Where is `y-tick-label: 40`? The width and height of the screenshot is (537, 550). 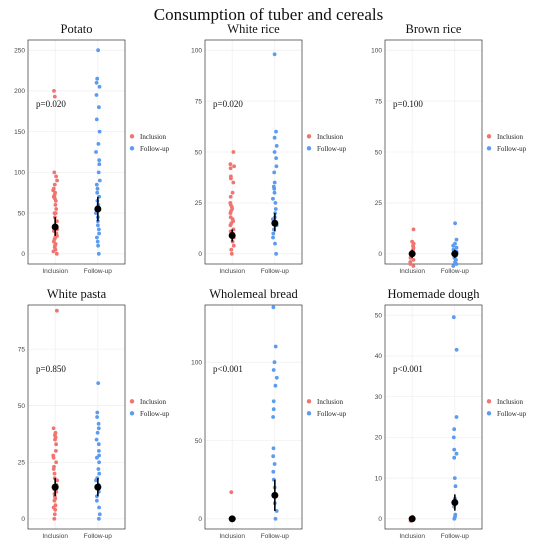
y-tick-label: 40 is located at coordinates (379, 356).